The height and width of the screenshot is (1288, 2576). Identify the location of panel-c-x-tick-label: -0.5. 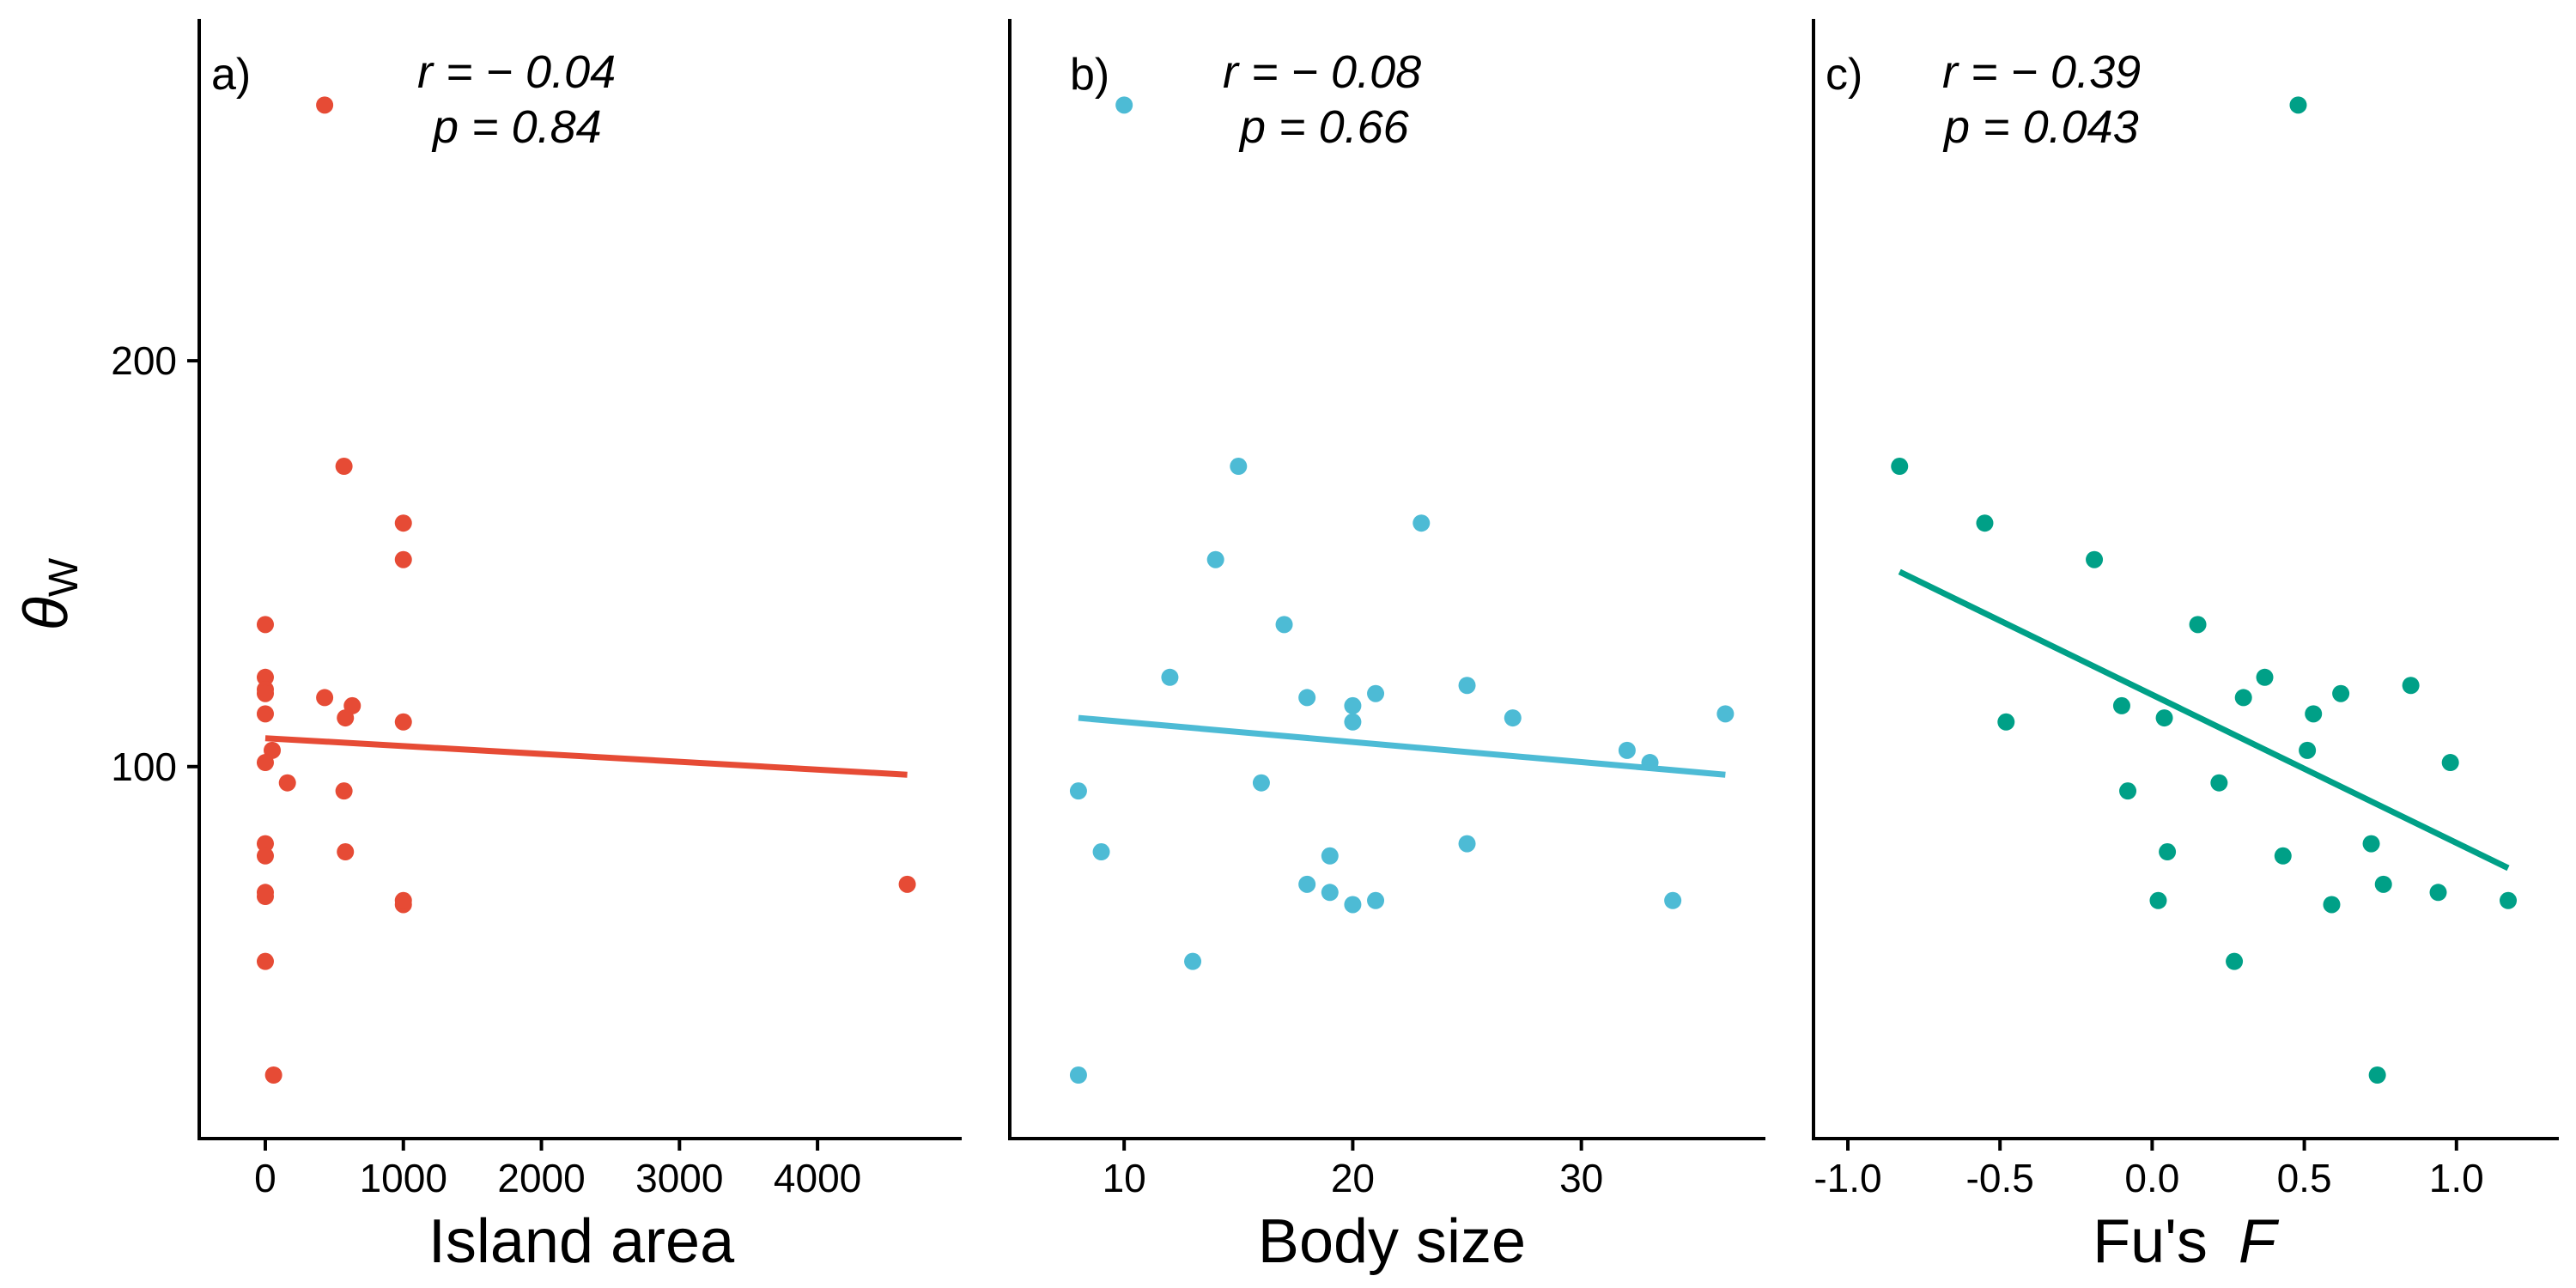
(2000, 1178).